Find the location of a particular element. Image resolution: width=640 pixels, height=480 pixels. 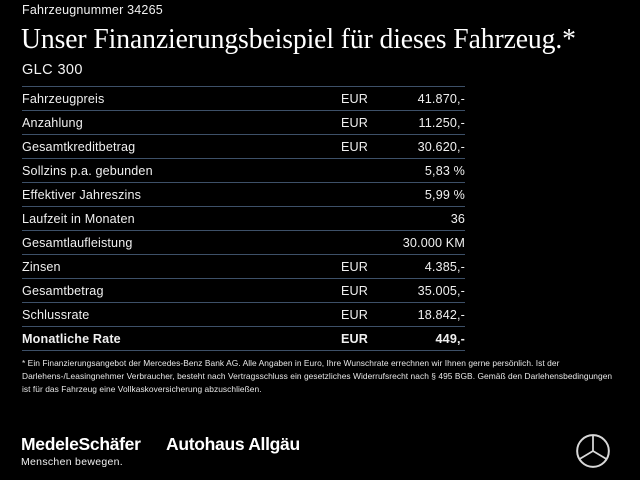

row-value: 11.250,- is located at coordinates (416, 122).